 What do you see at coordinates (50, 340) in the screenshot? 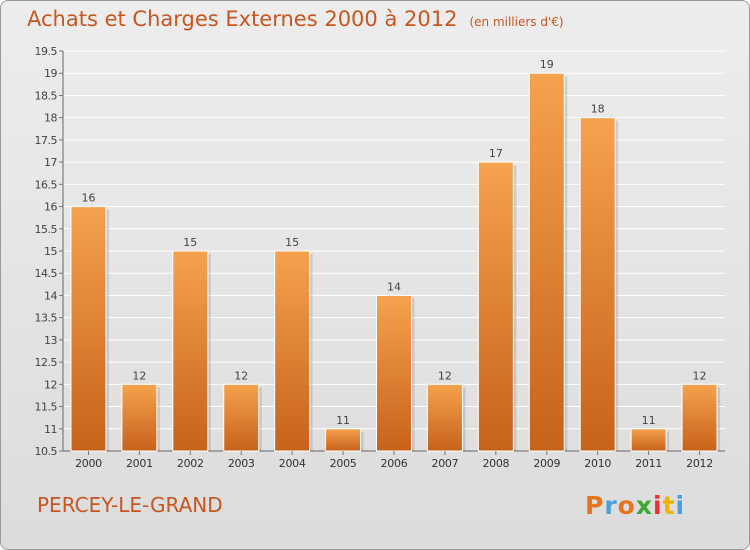
I see `y-tick-label: 13` at bounding box center [50, 340].